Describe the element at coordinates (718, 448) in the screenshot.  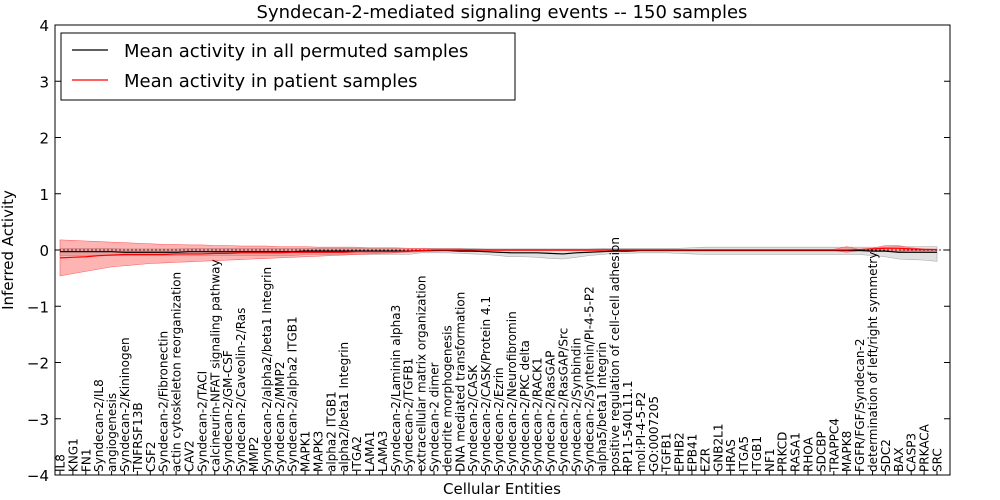
I see `category-label: GNB2L1` at that location.